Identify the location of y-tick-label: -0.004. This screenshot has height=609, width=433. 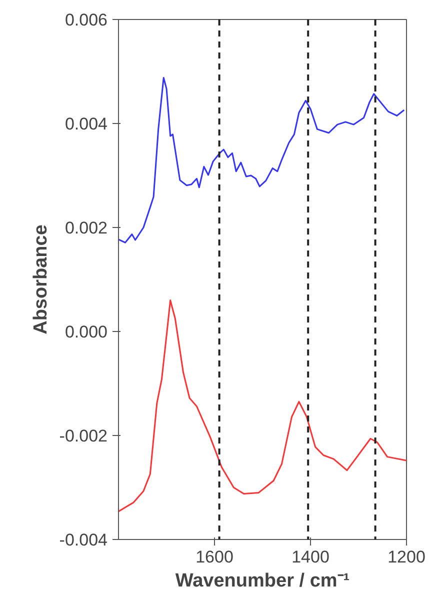
(83, 540).